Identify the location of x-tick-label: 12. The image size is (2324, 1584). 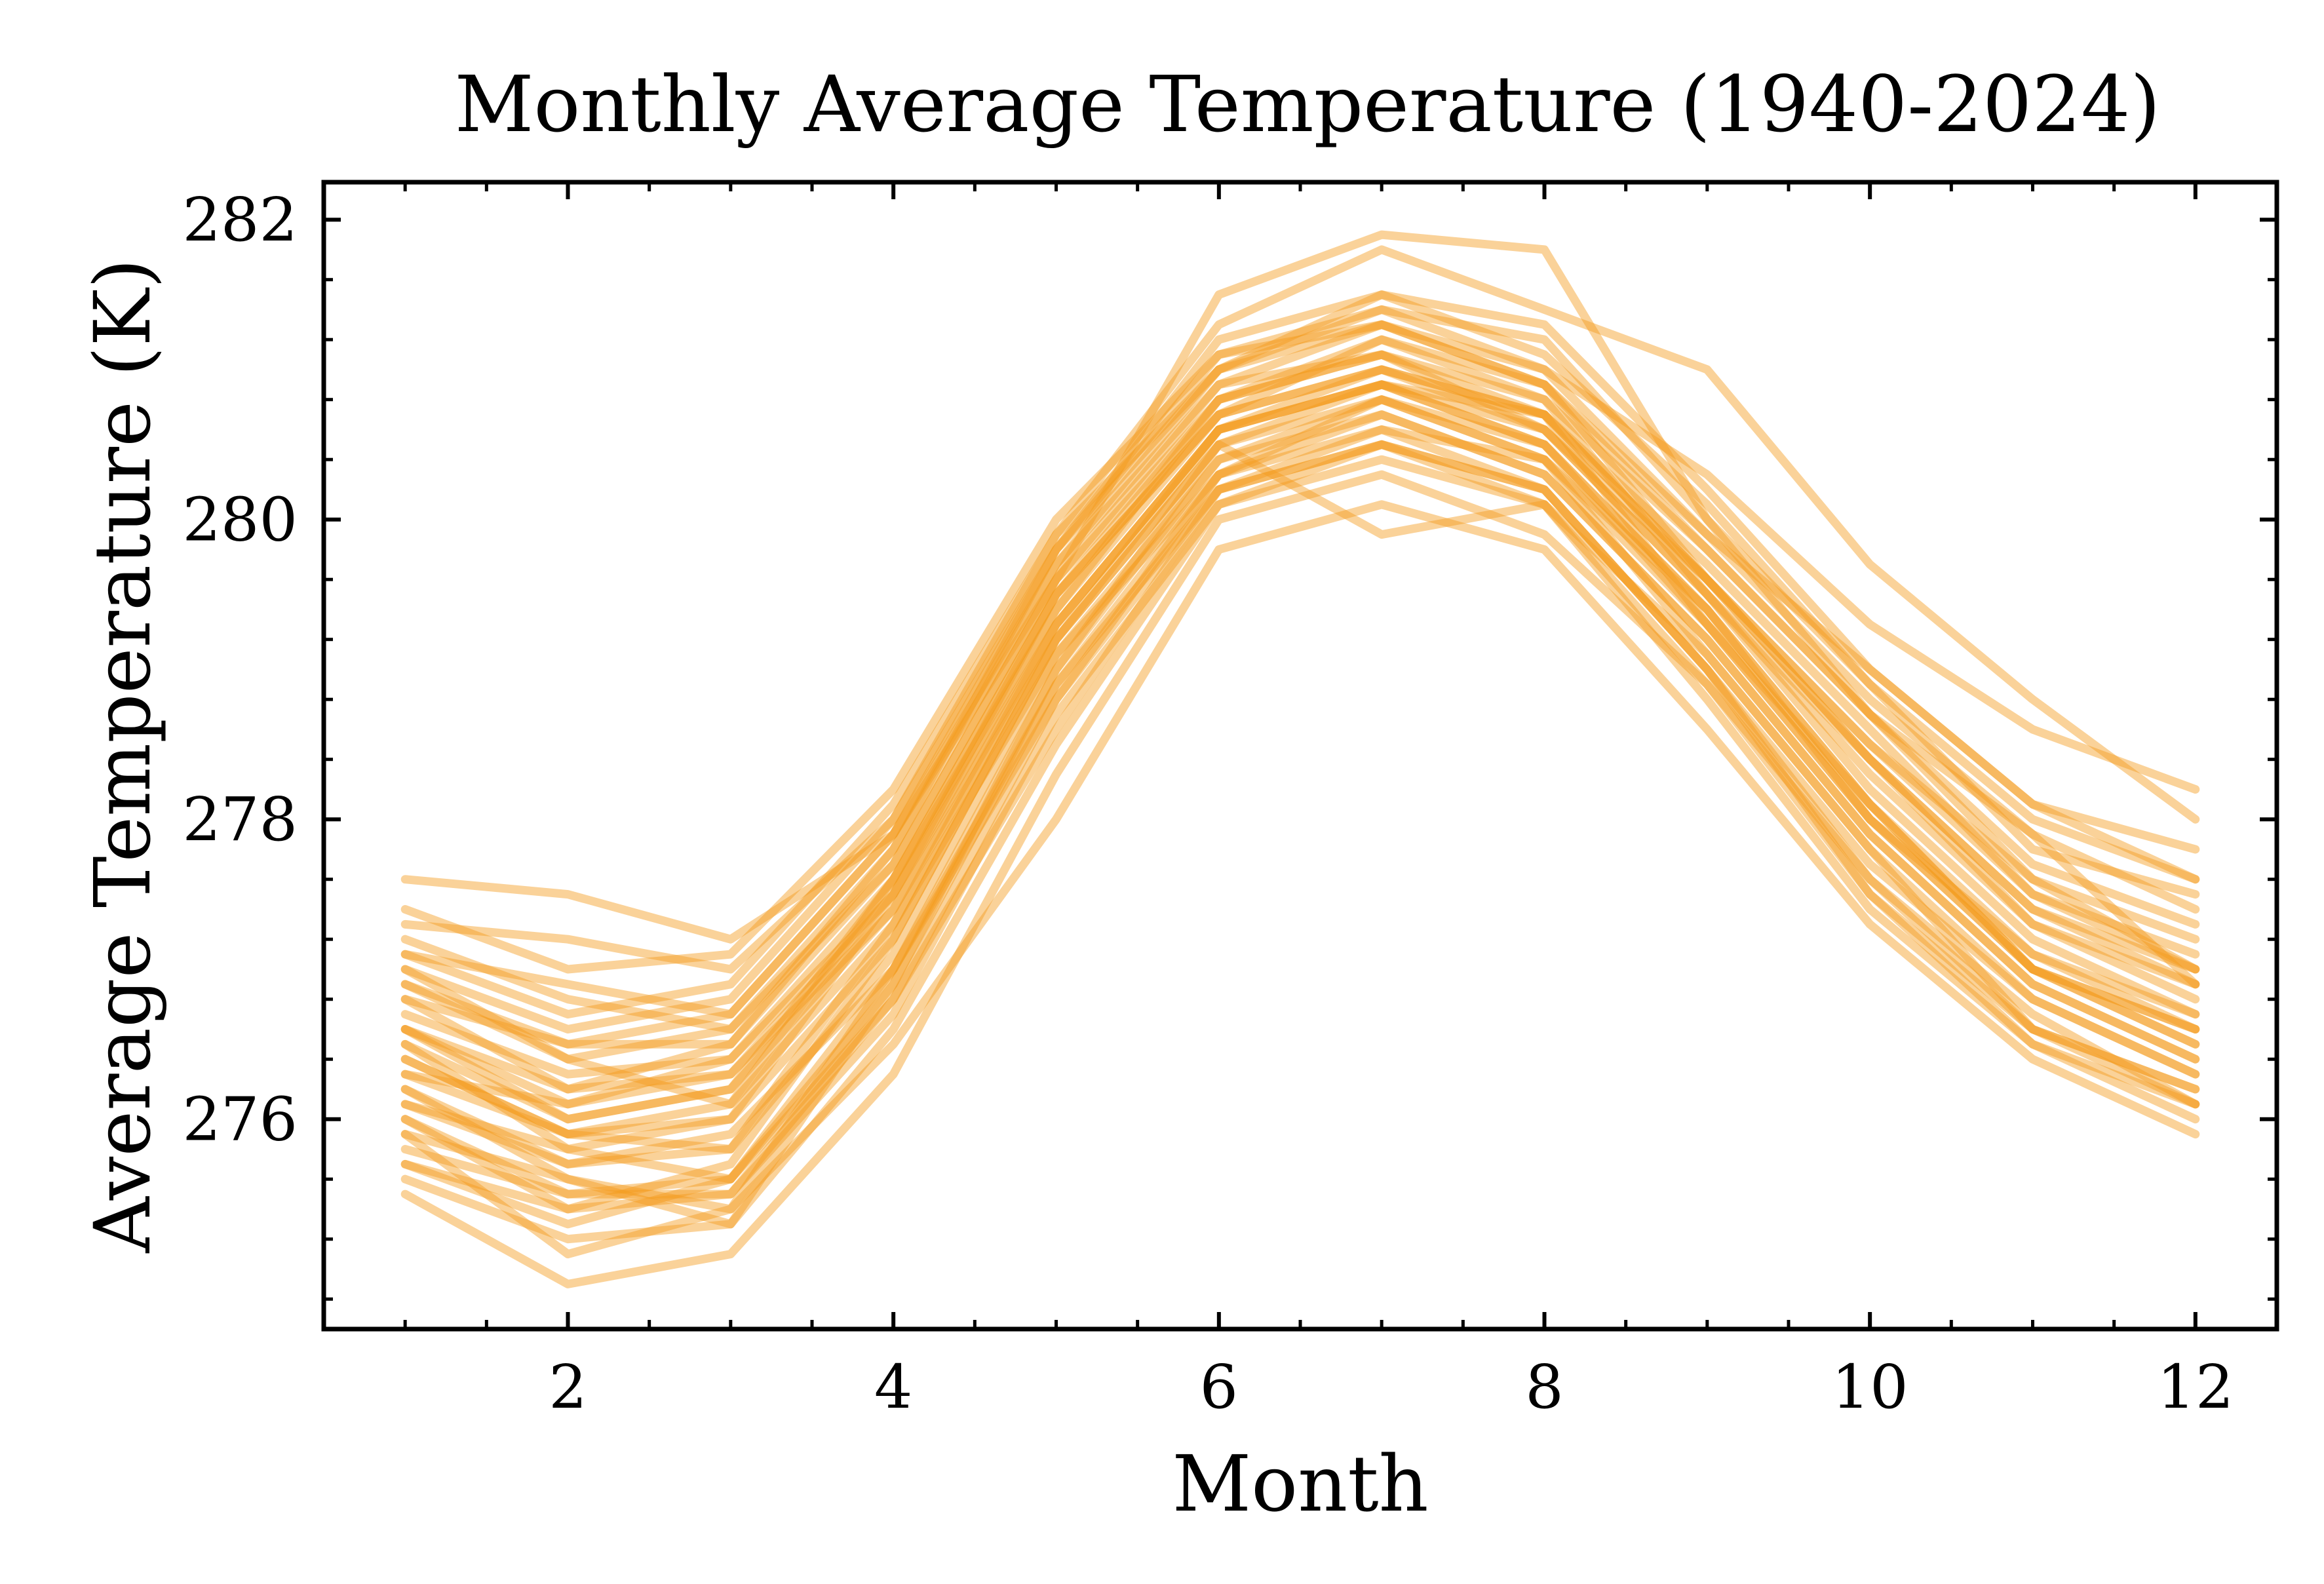
(2195, 1387).